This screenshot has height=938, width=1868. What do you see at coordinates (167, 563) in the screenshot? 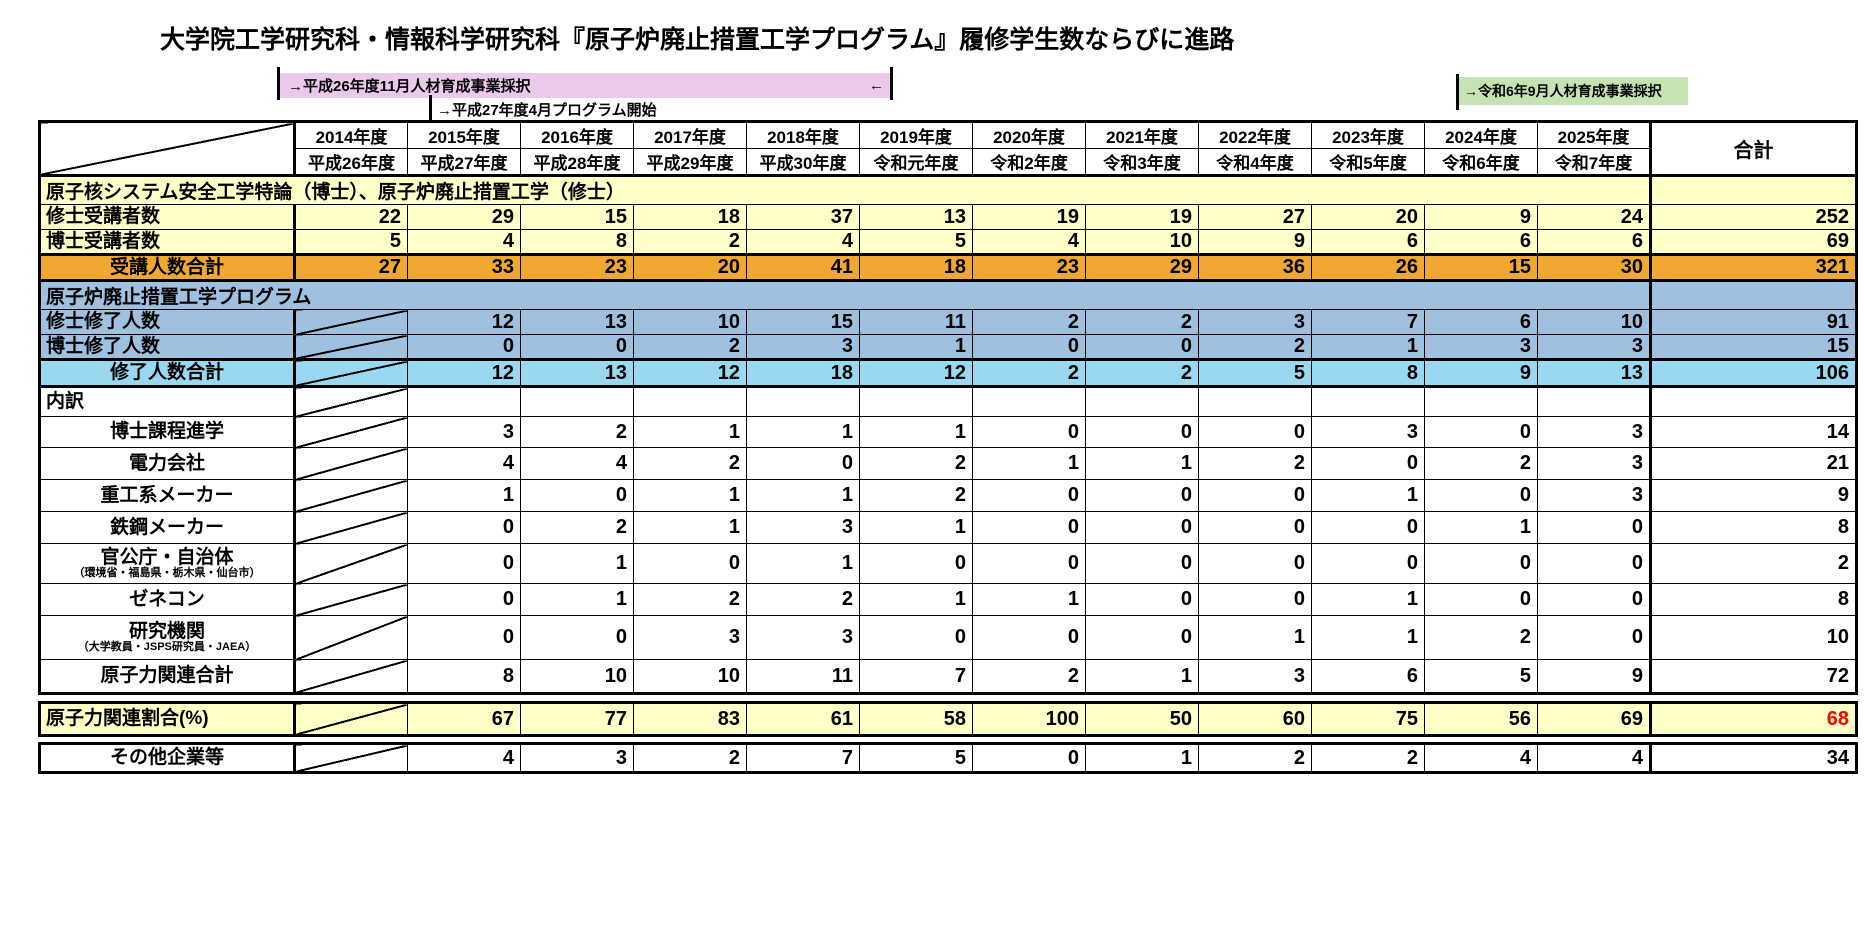
I see `row-label-government: 官公庁・自治体 （環境省・福島県・栃木県・仙台市）` at bounding box center [167, 563].